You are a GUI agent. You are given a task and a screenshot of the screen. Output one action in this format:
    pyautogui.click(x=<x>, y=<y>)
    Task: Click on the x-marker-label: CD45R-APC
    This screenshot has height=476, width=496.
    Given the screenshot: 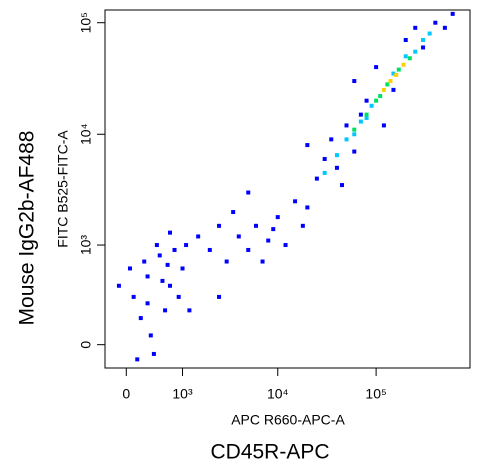 What is the action you would take?
    pyautogui.click(x=269, y=452)
    